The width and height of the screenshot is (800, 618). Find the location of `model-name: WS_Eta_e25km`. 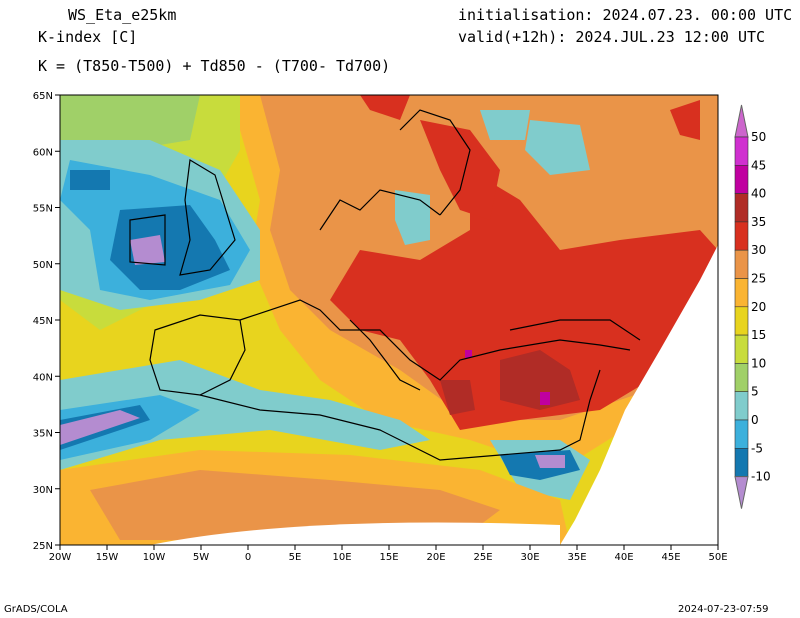

model-name: WS_Eta_e25km is located at coordinates (122, 15).